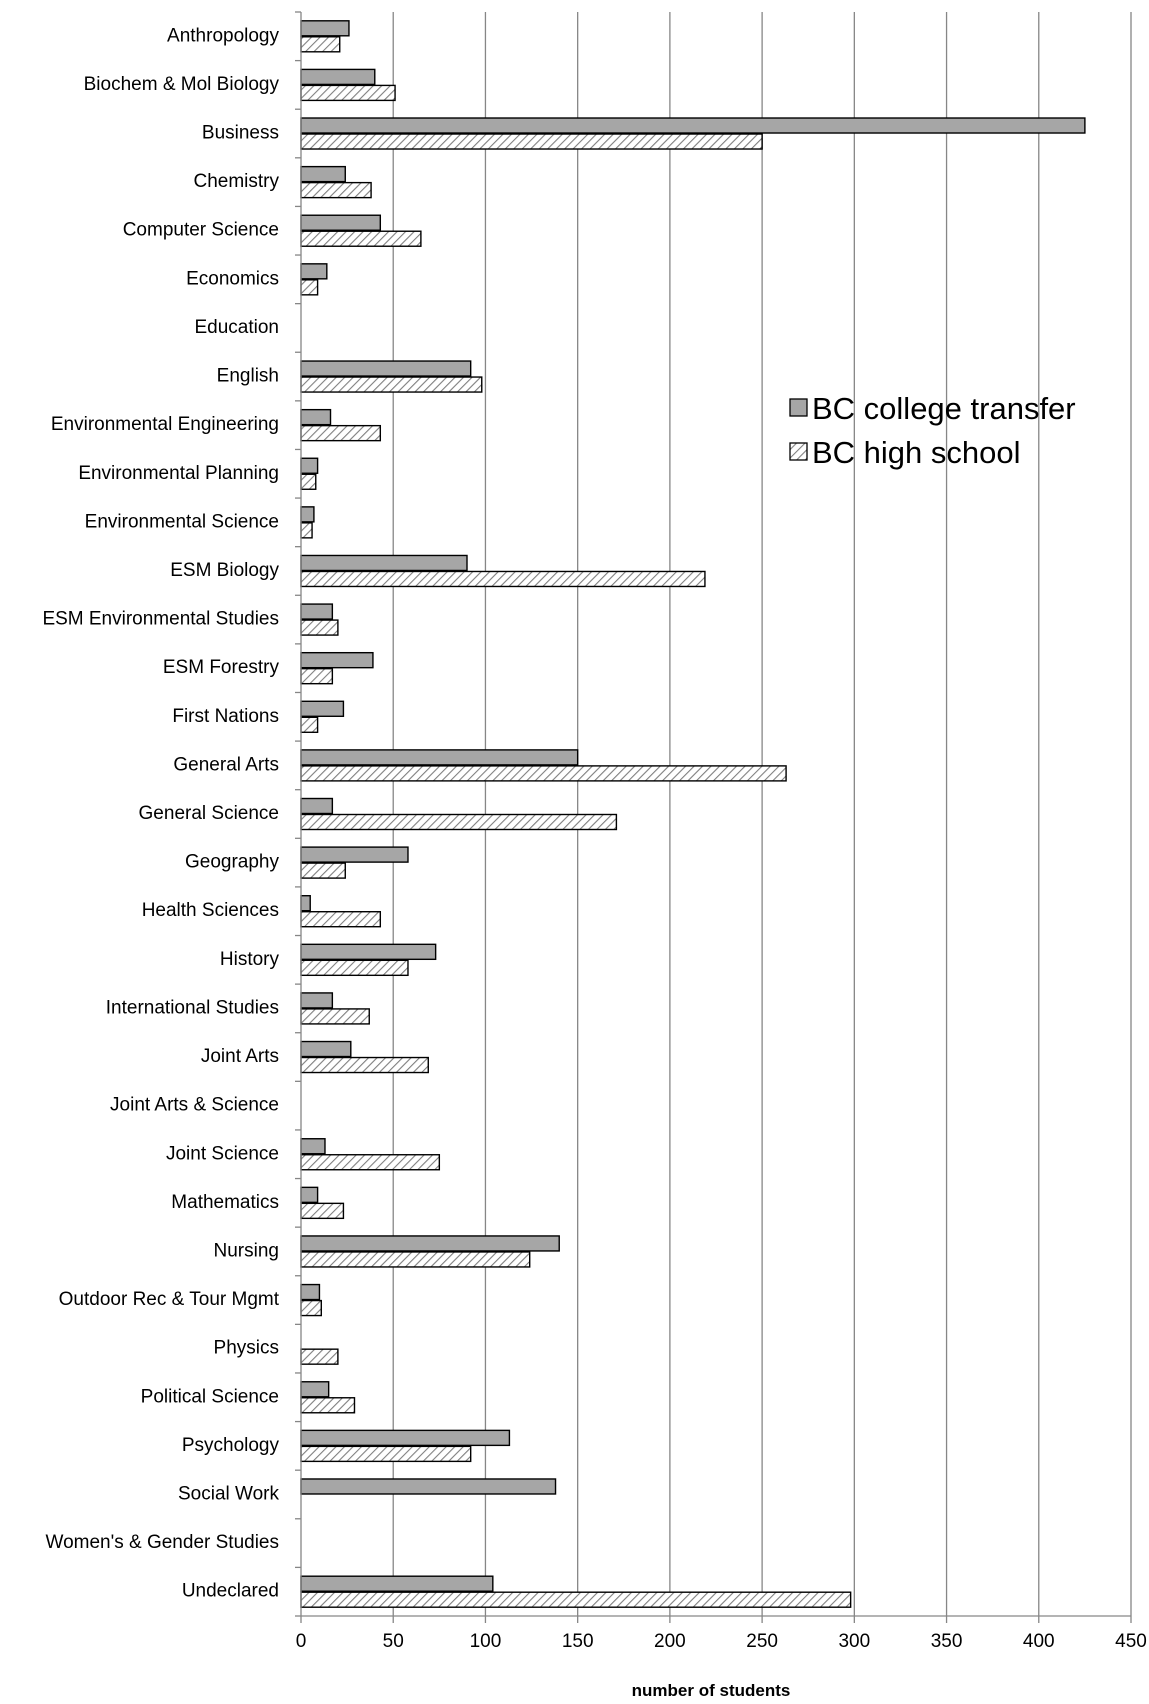 The width and height of the screenshot is (1149, 1704). I want to click on x-tick-label: 0, so click(301, 1641).